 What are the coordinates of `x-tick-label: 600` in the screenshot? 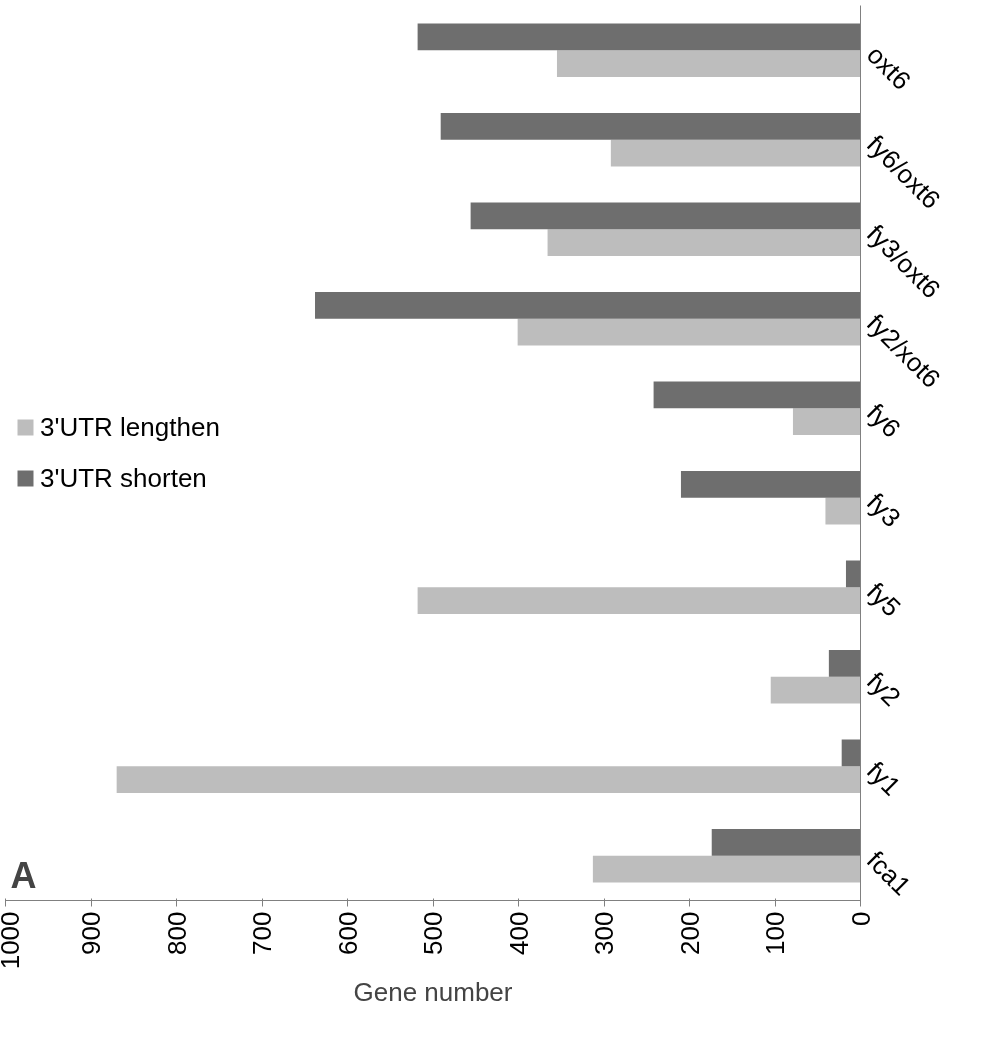 It's located at (347, 933).